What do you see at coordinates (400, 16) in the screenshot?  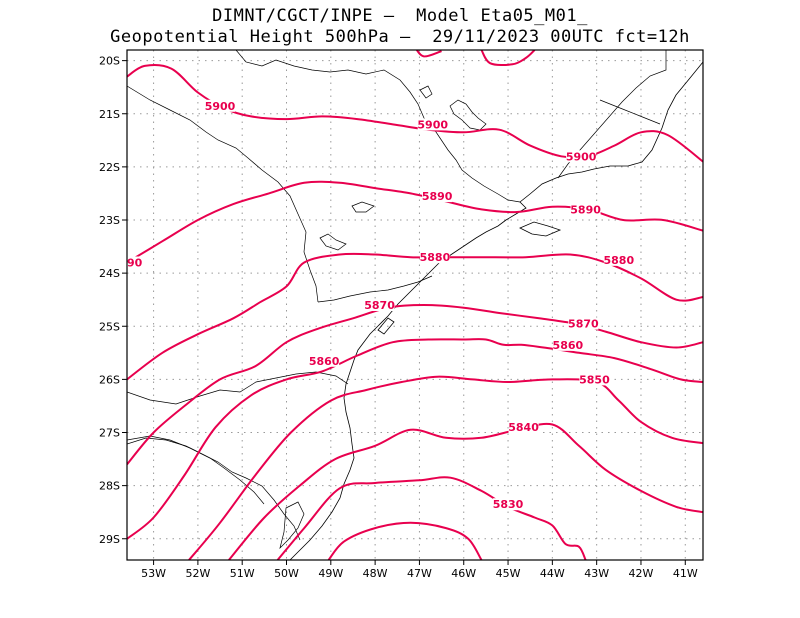 I see `title-line-1: DIMNT/CGCT/INPE – Model Eta05_M01_` at bounding box center [400, 16].